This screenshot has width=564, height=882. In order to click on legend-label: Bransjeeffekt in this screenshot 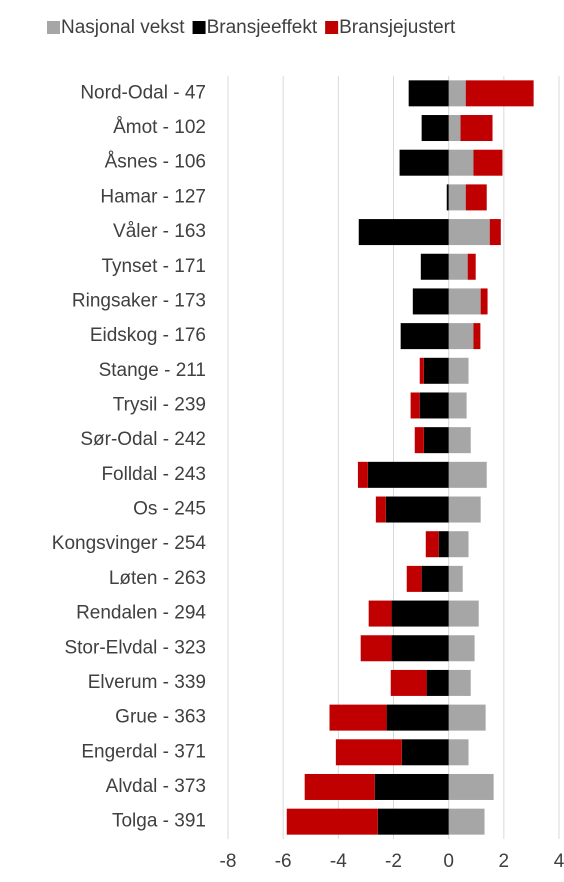, I will do `click(262, 27)`.